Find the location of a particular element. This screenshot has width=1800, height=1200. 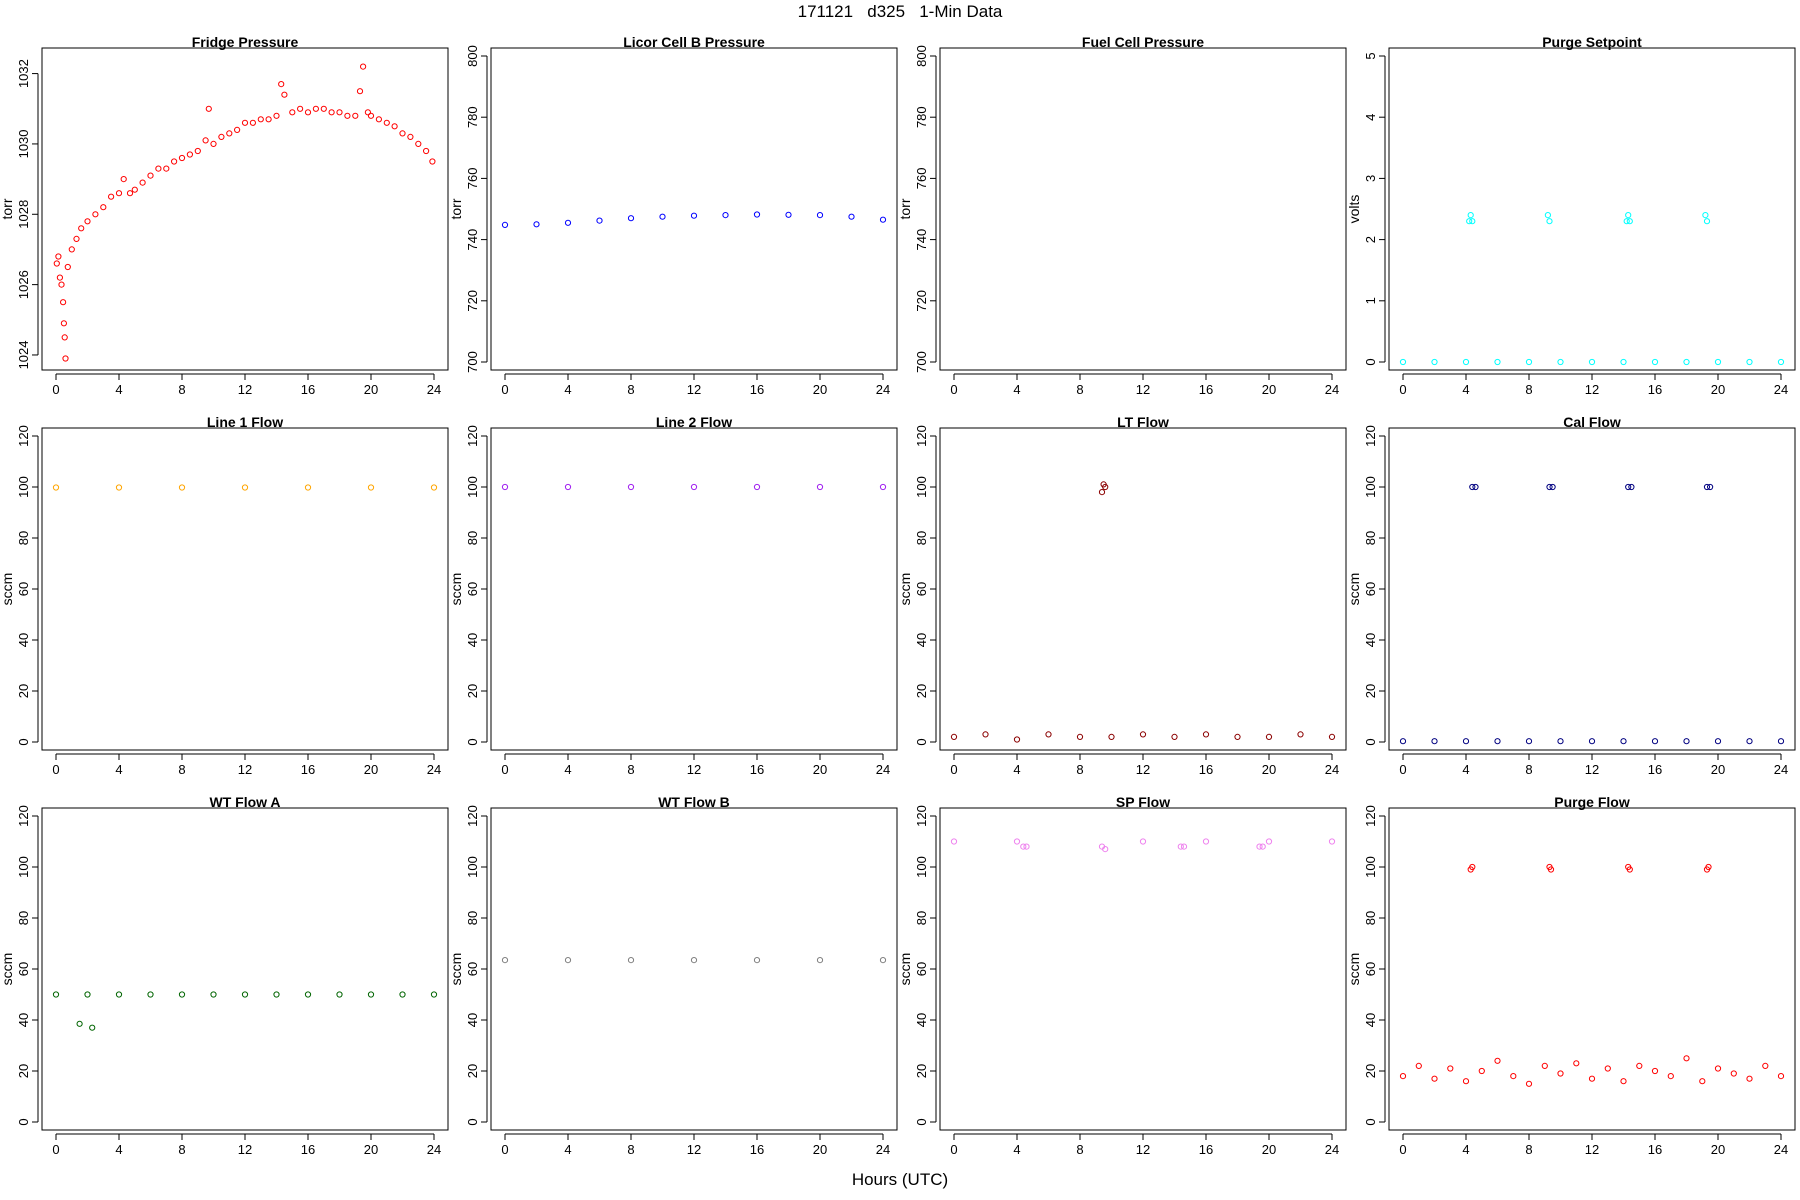

y-tick-label: 100 is located at coordinates (1370, 487).